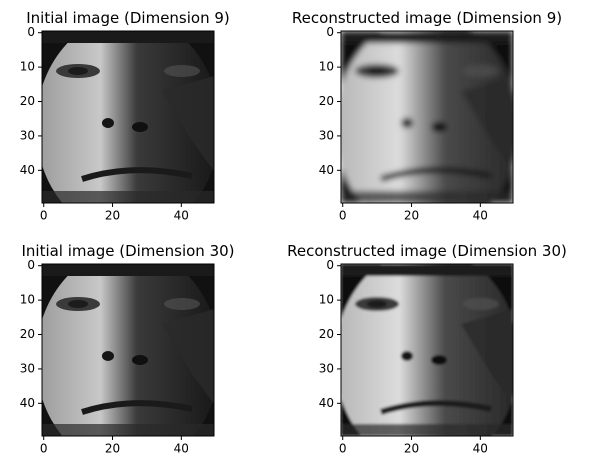  What do you see at coordinates (127, 251) in the screenshot?
I see `subplot-title: Initial image (Dimension 30)` at bounding box center [127, 251].